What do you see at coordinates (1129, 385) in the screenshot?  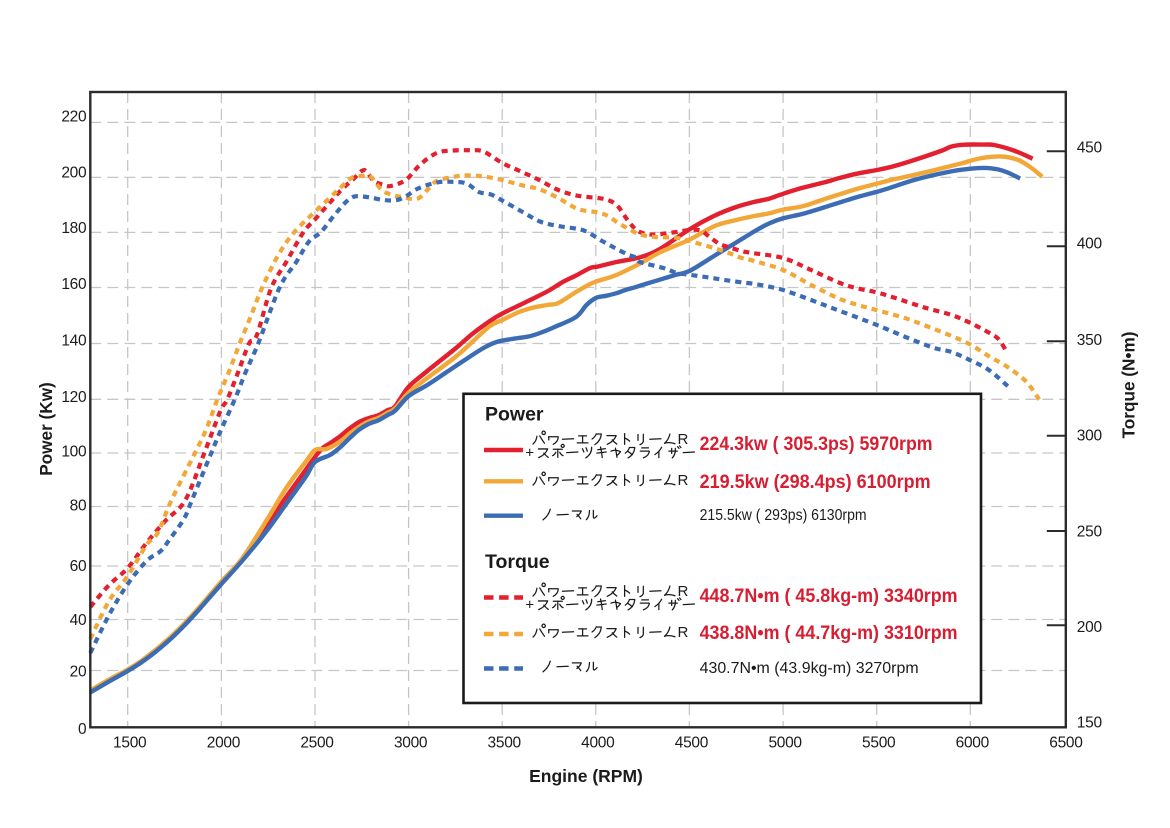 I see `svg-text: Torque (N•m)` at bounding box center [1129, 385].